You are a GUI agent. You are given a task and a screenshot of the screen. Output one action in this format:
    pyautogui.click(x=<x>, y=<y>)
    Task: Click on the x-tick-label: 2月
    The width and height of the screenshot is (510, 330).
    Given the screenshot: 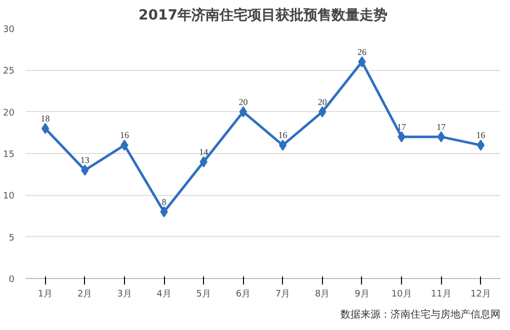 What is the action you would take?
    pyautogui.click(x=85, y=295)
    